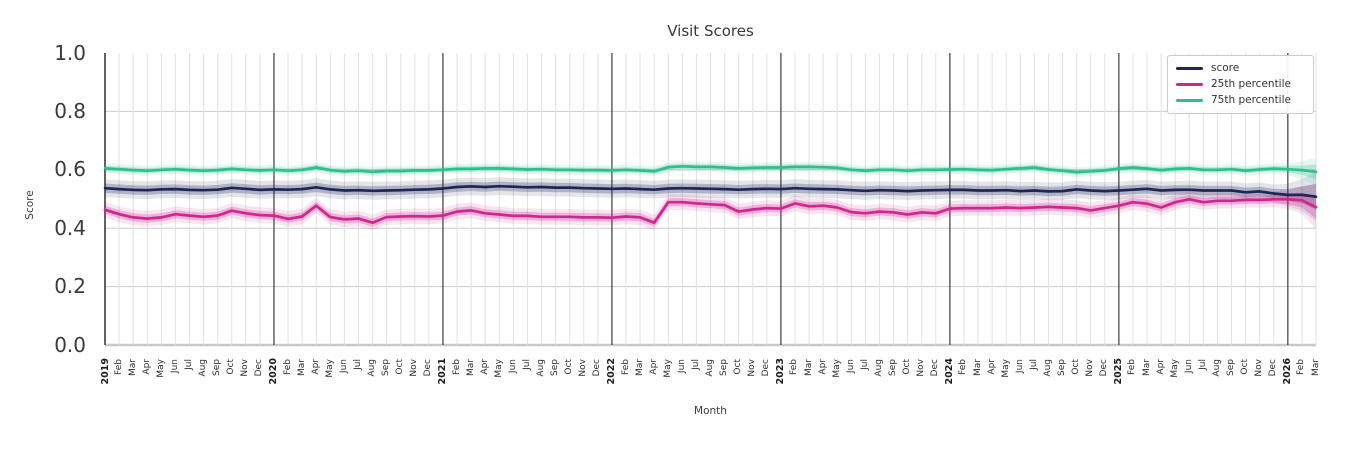 The height and width of the screenshot is (450, 1350). I want to click on legend: score 25th percentile 75th percentile, so click(1240, 84).